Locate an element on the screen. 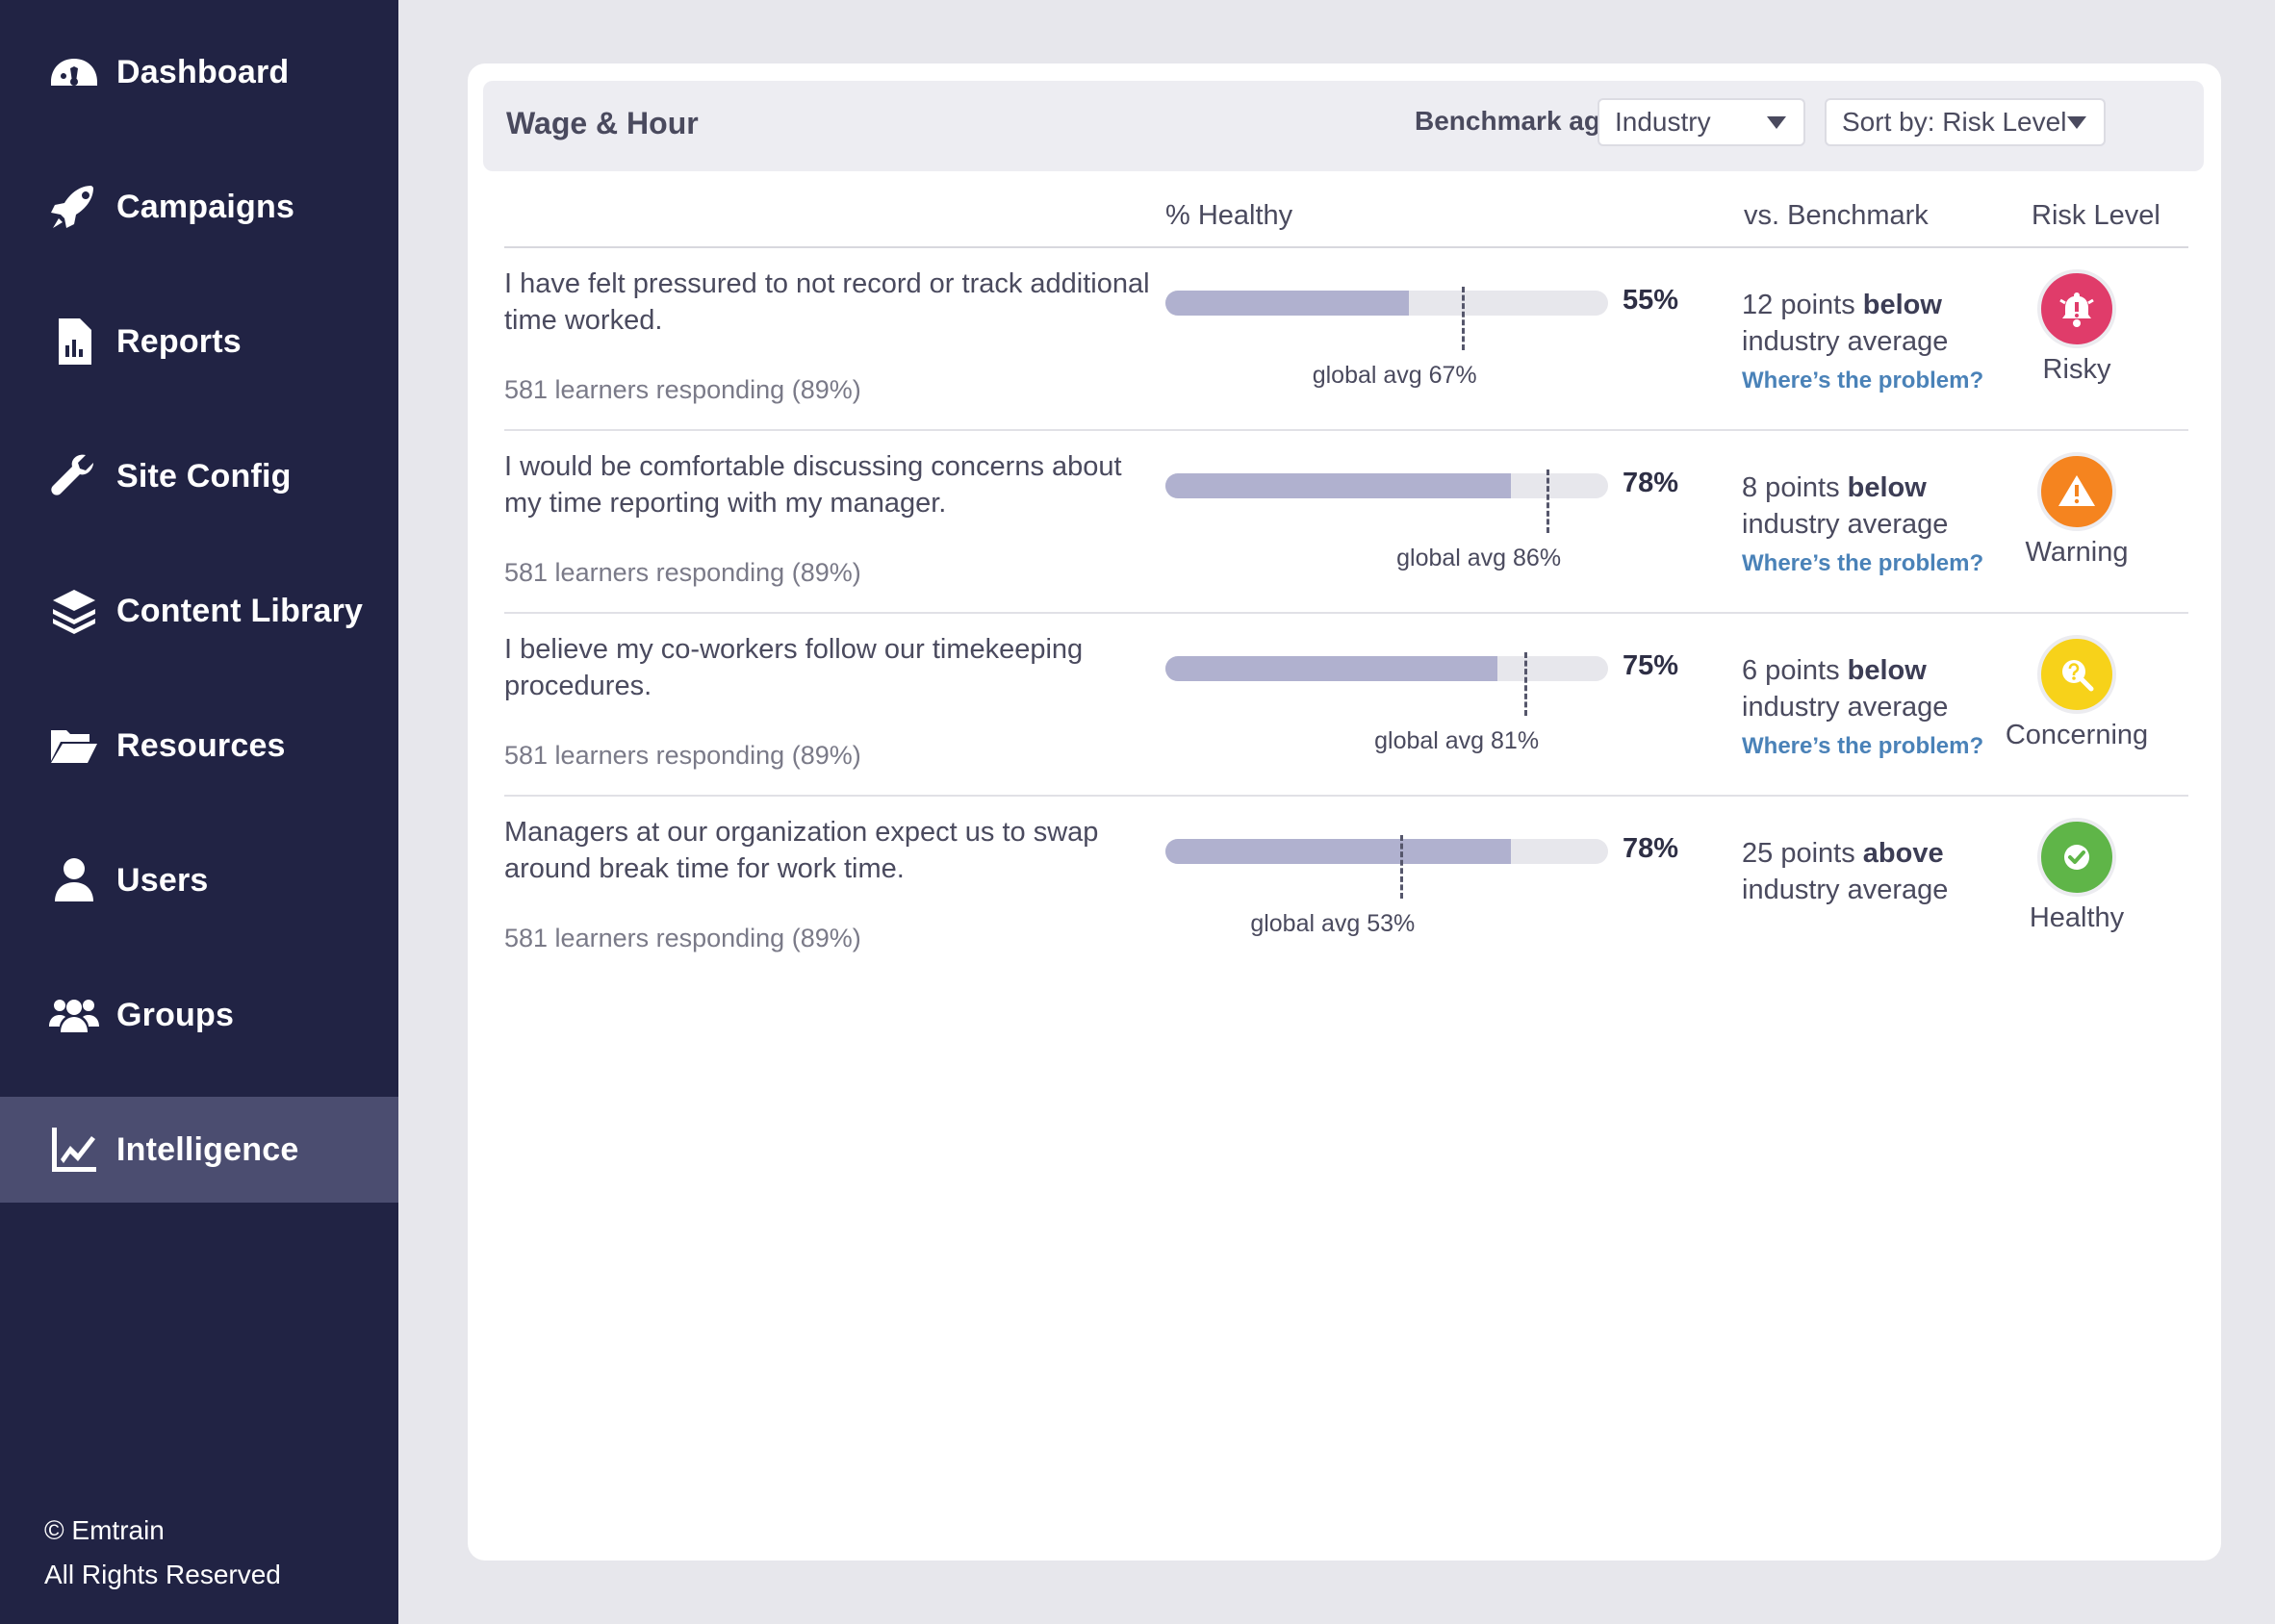 Image resolution: width=2275 pixels, height=1624 pixels. sidebar-item-intelligence: Intelligence is located at coordinates (199, 1150).